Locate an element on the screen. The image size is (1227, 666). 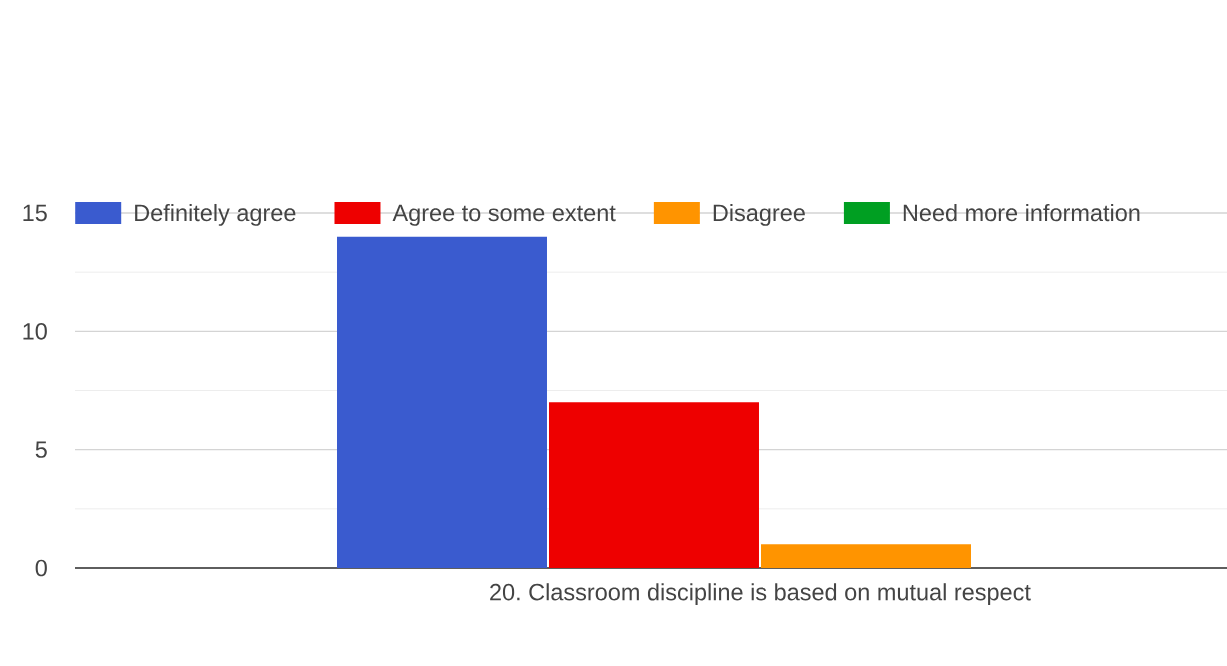
legend-label: Agree to some extent is located at coordinates (504, 215).